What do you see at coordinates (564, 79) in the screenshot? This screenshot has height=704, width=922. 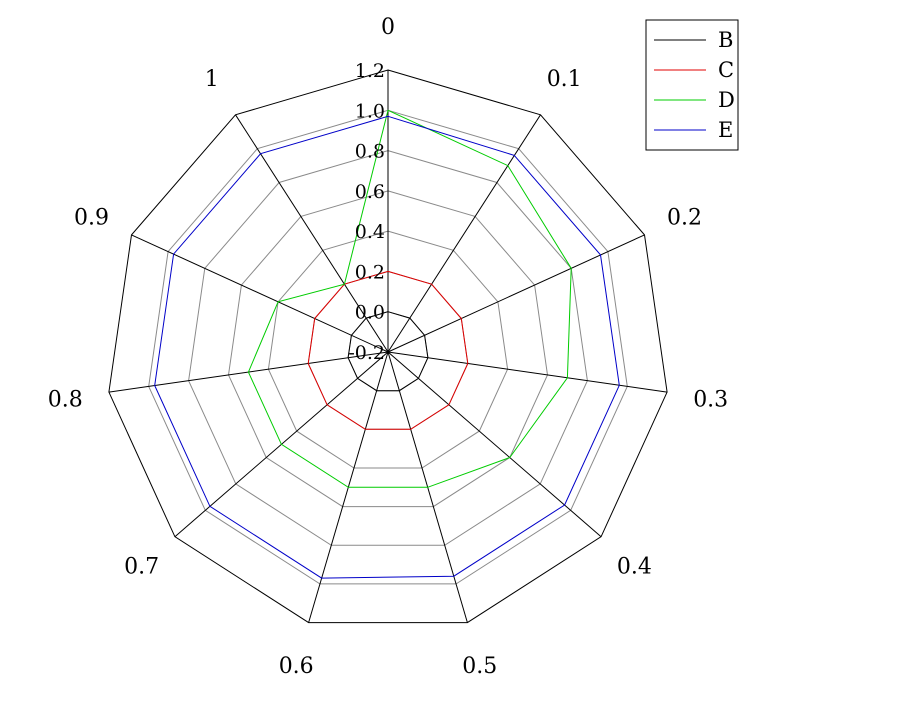 I see `category-label: 0.1` at bounding box center [564, 79].